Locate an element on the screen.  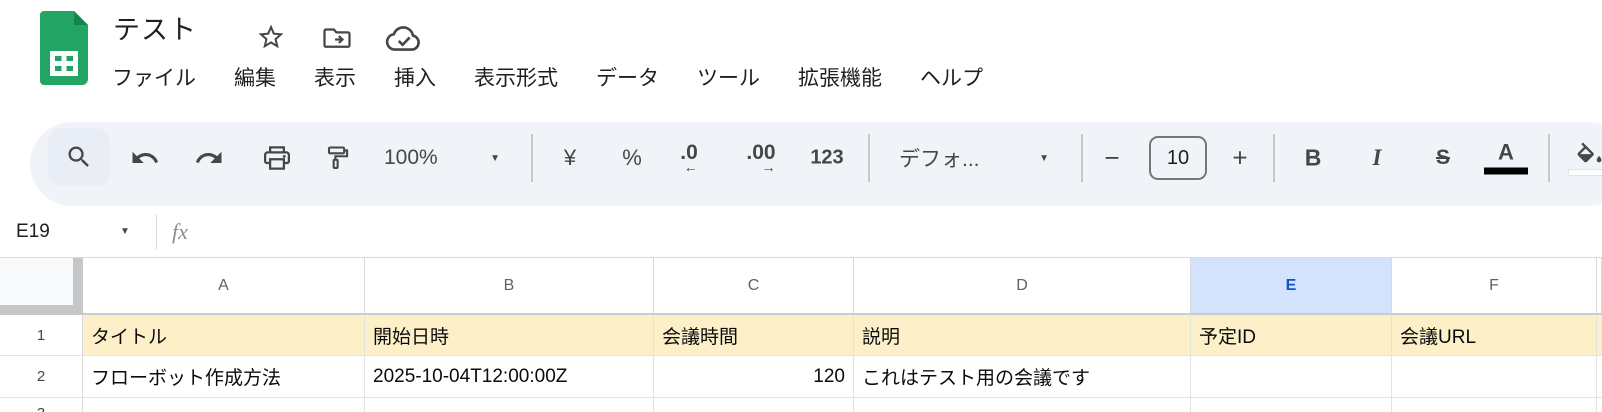
print-button is located at coordinates (277, 158).